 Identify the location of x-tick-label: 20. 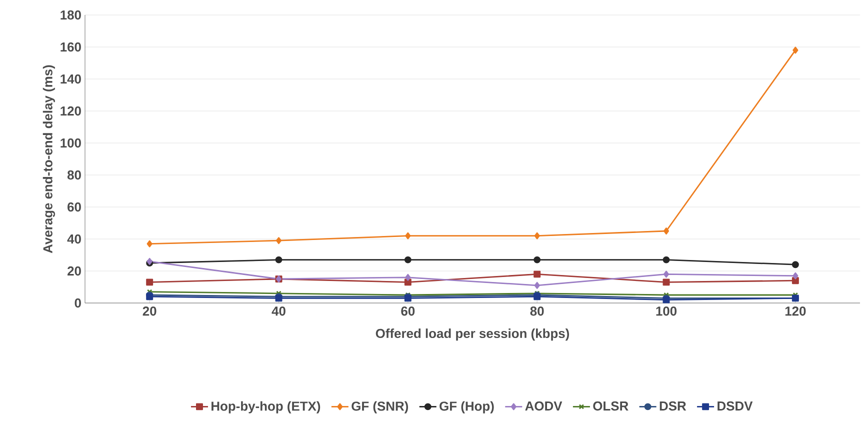
(149, 311).